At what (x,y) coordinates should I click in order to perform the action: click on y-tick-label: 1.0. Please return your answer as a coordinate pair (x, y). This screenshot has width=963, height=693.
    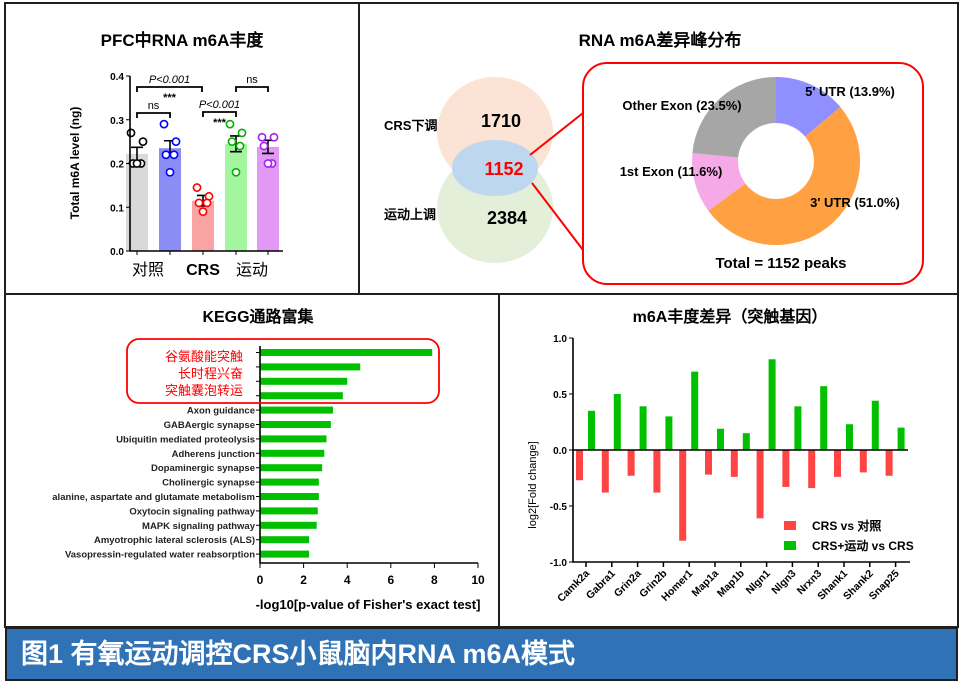
    Looking at the image, I should click on (560, 339).